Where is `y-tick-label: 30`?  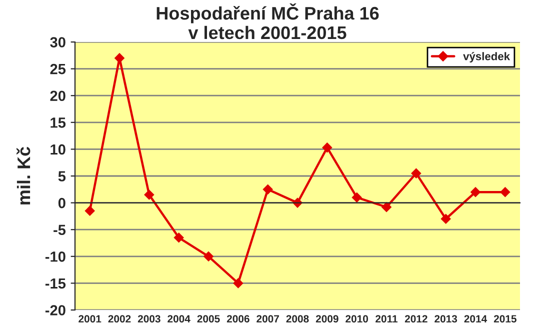 y-tick-label: 30 is located at coordinates (58, 42).